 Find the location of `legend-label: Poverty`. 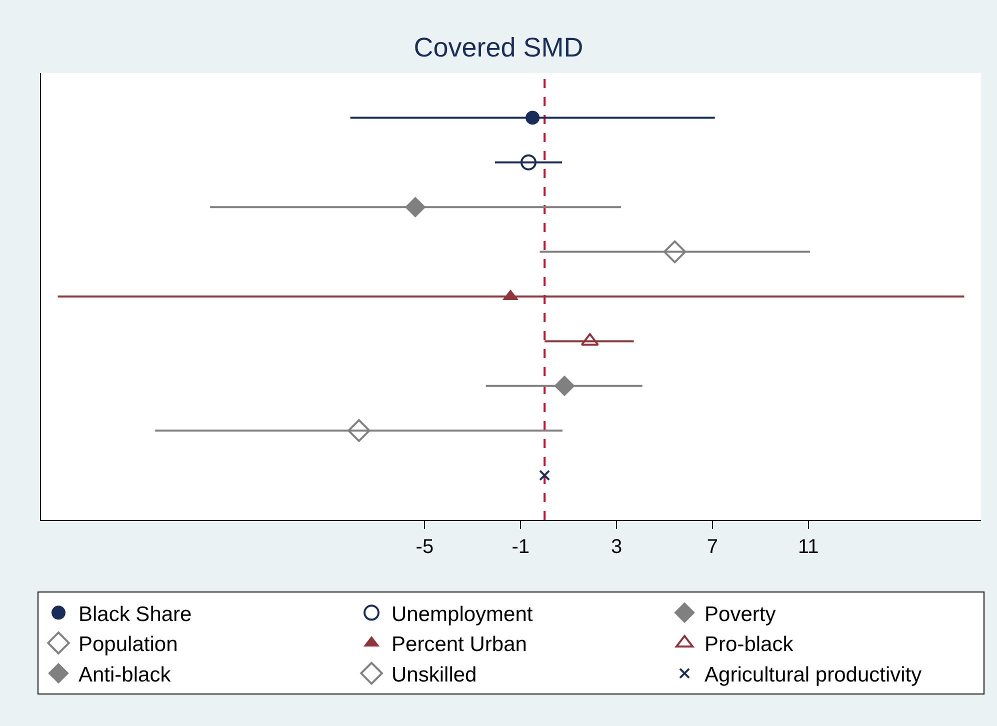

legend-label: Poverty is located at coordinates (740, 614).